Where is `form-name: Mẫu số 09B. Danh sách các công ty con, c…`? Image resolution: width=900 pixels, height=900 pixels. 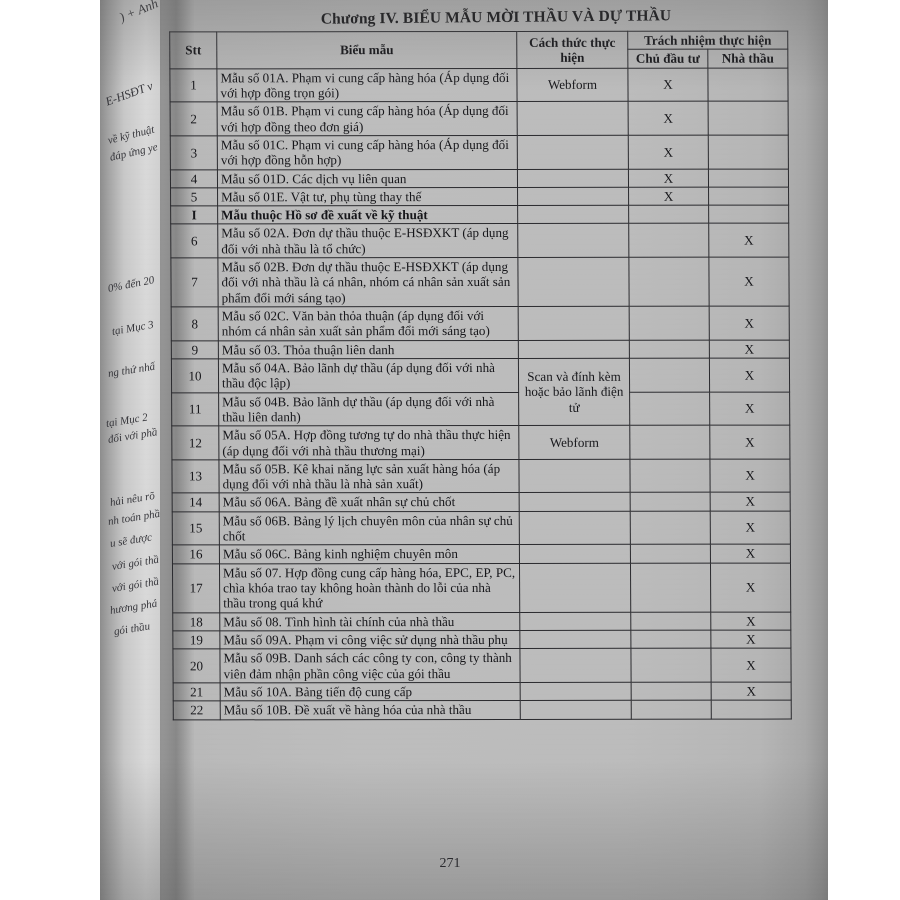
form-name: Mẫu số 09B. Danh sách các công ty con, c… is located at coordinates (370, 665).